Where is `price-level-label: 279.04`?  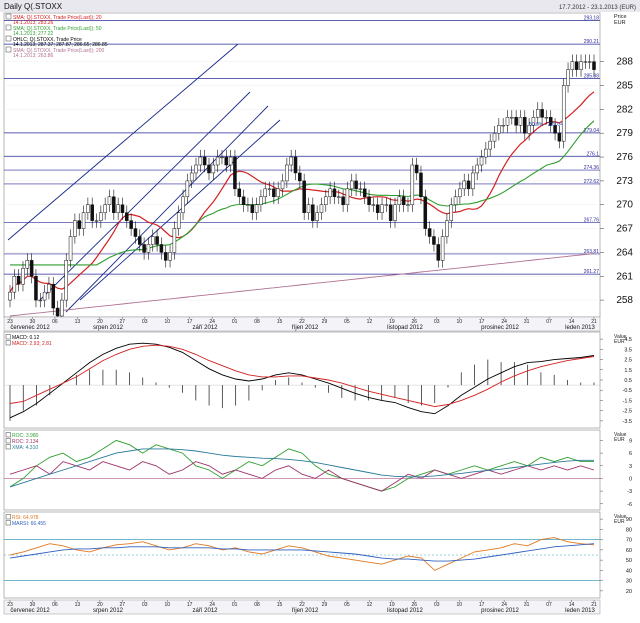
price-level-label: 279.04 is located at coordinates (592, 131).